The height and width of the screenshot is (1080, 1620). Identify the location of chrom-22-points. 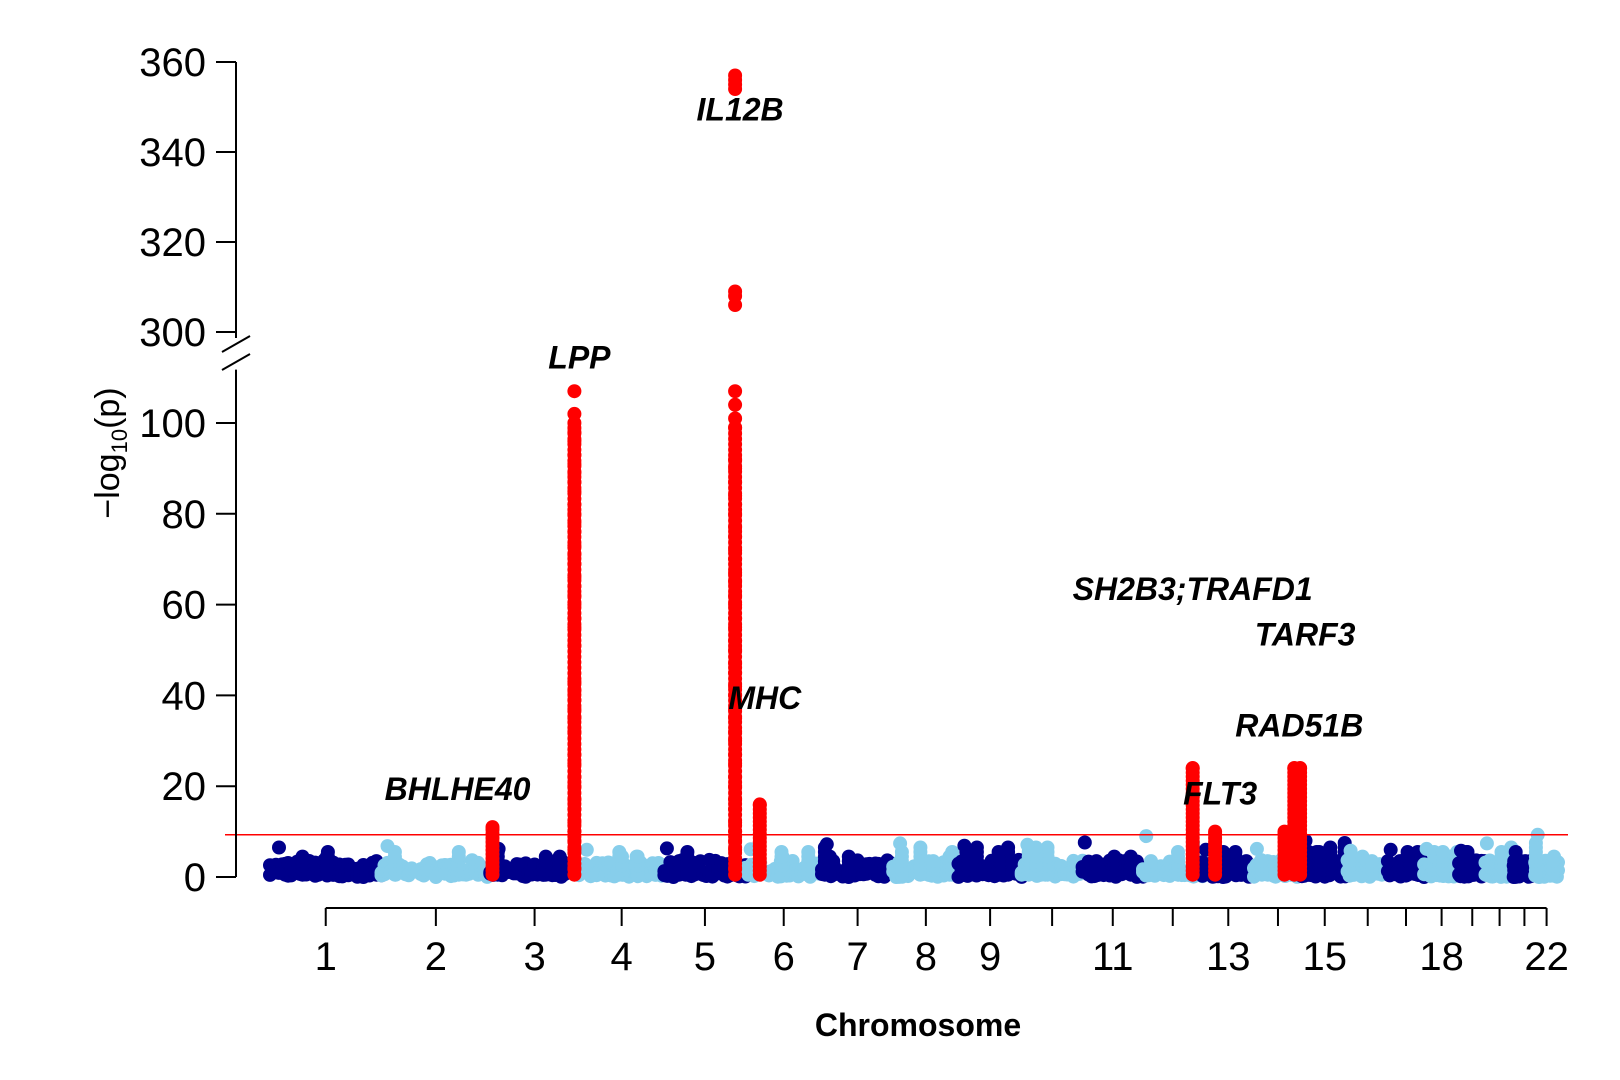
(1546, 855).